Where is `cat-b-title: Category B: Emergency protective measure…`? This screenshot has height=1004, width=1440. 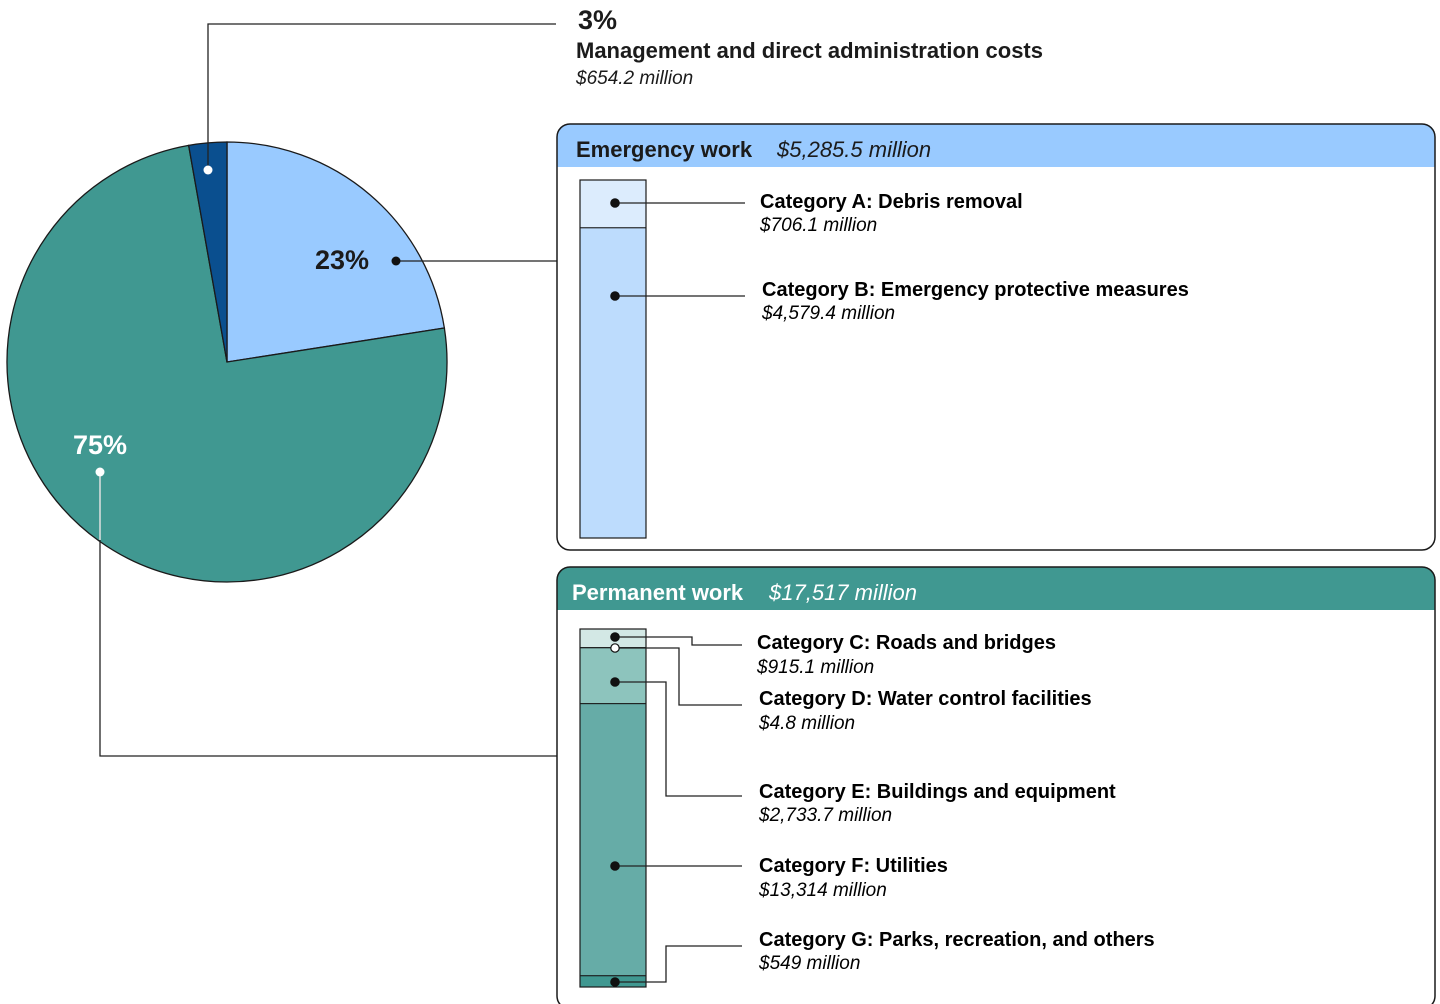 cat-b-title: Category B: Emergency protective measure… is located at coordinates (975, 290).